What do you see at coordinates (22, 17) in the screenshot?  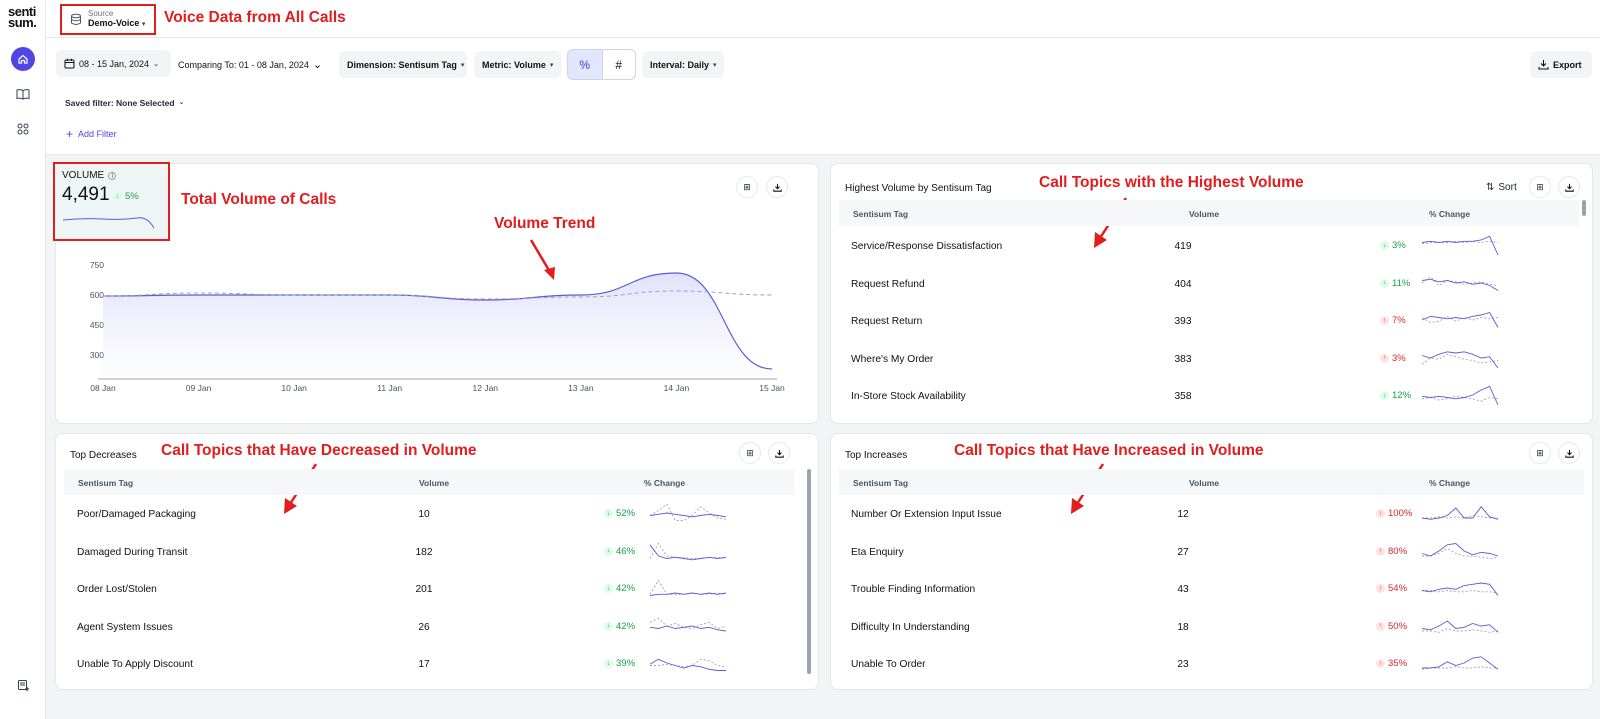 I see `brand-logo: senti sum.` at bounding box center [22, 17].